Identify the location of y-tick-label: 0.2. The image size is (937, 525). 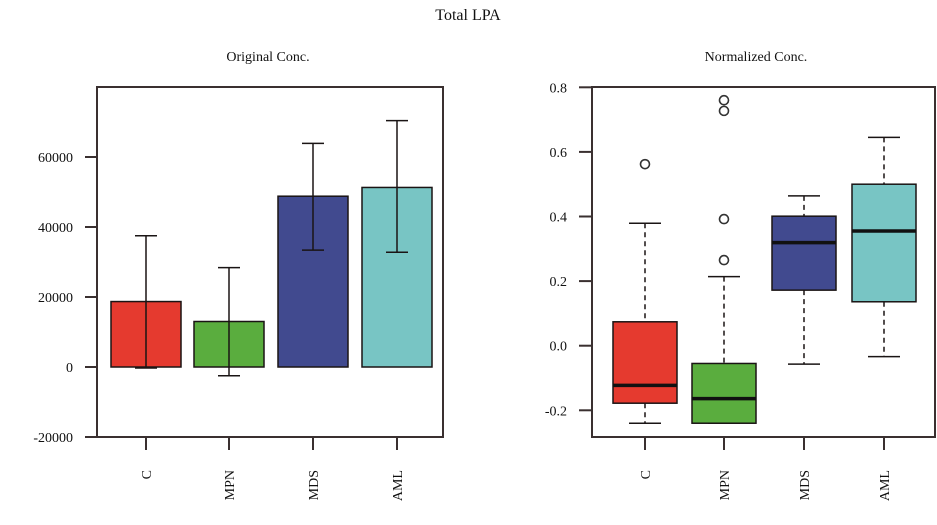
(559, 282).